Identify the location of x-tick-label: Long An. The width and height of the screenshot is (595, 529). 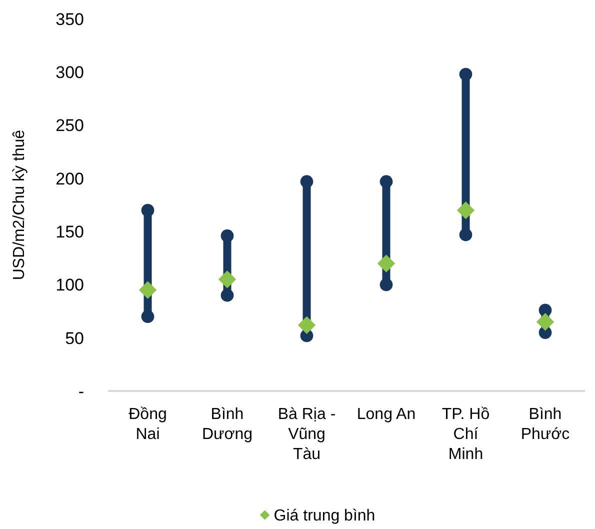
(386, 414).